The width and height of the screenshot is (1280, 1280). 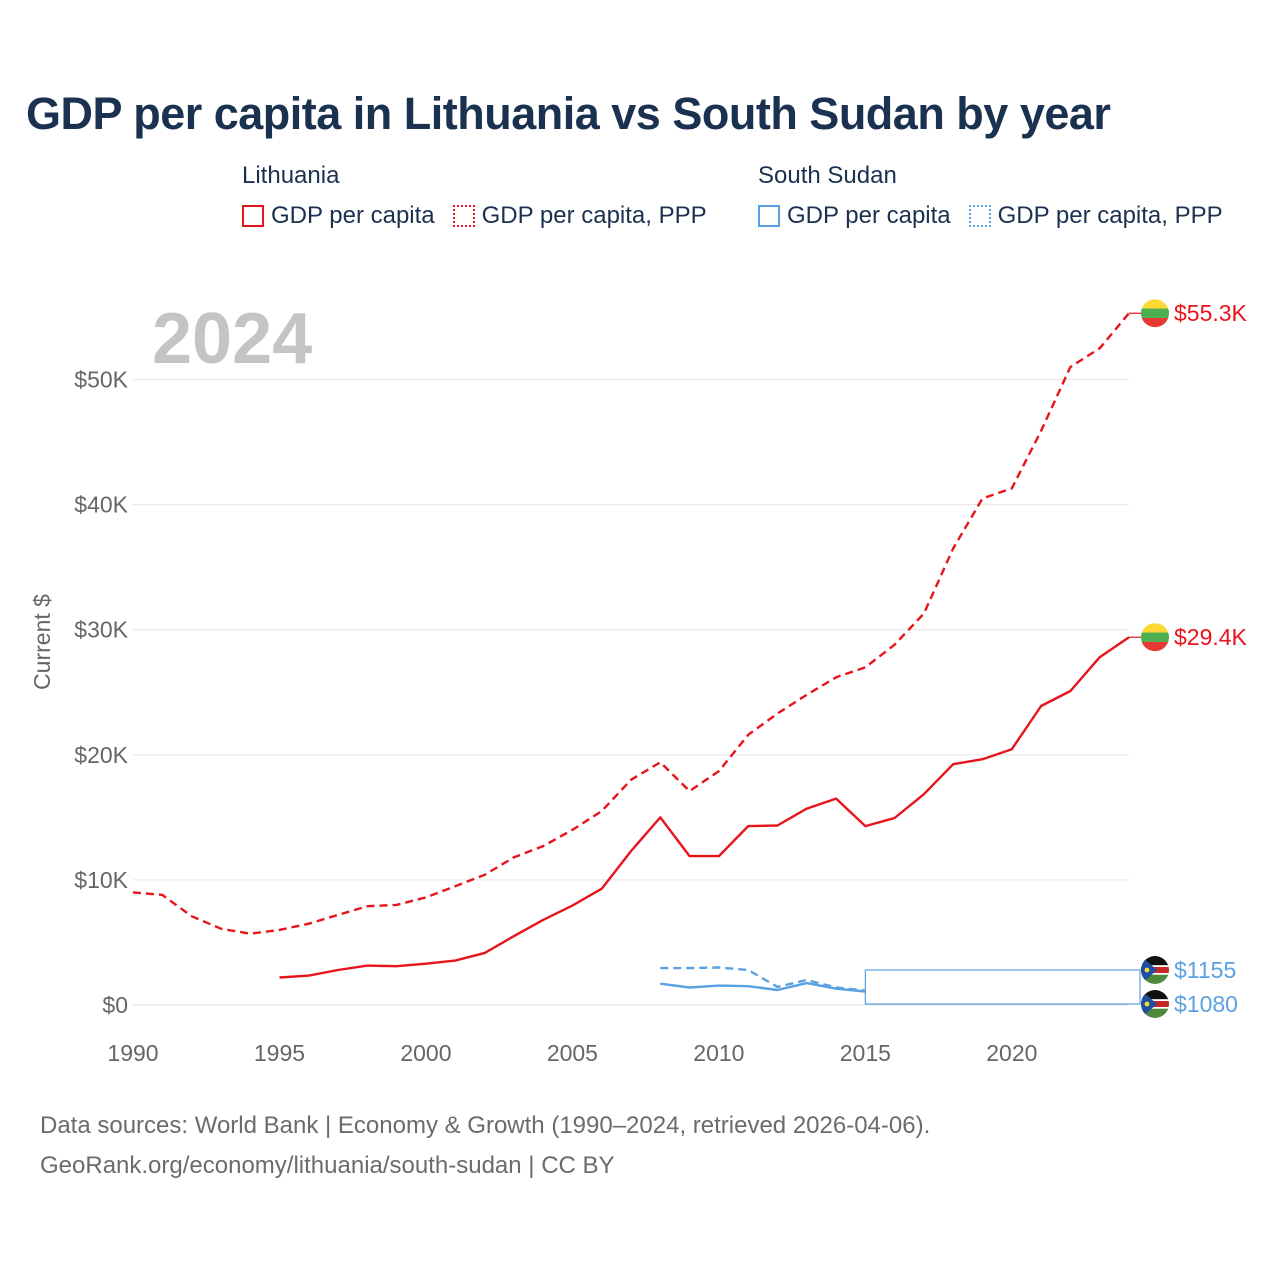 What do you see at coordinates (101, 880) in the screenshot?
I see `y-tick-label: $10K` at bounding box center [101, 880].